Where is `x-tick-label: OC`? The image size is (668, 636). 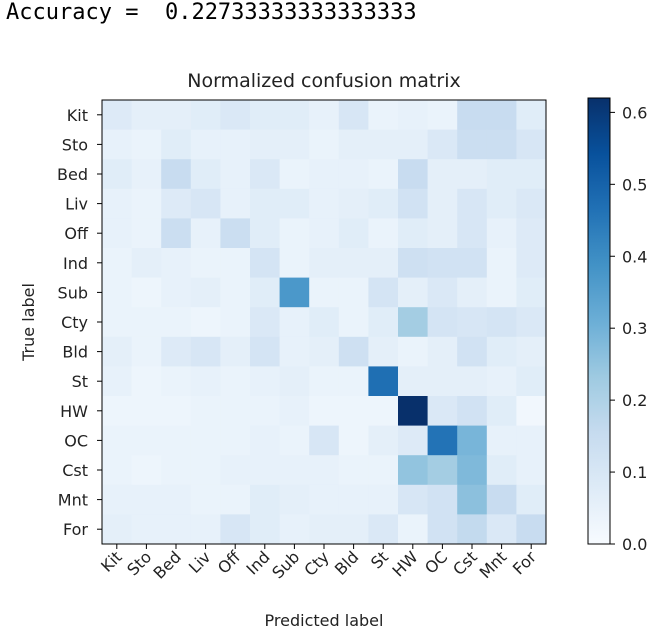 x-tick-label: OC is located at coordinates (436, 562).